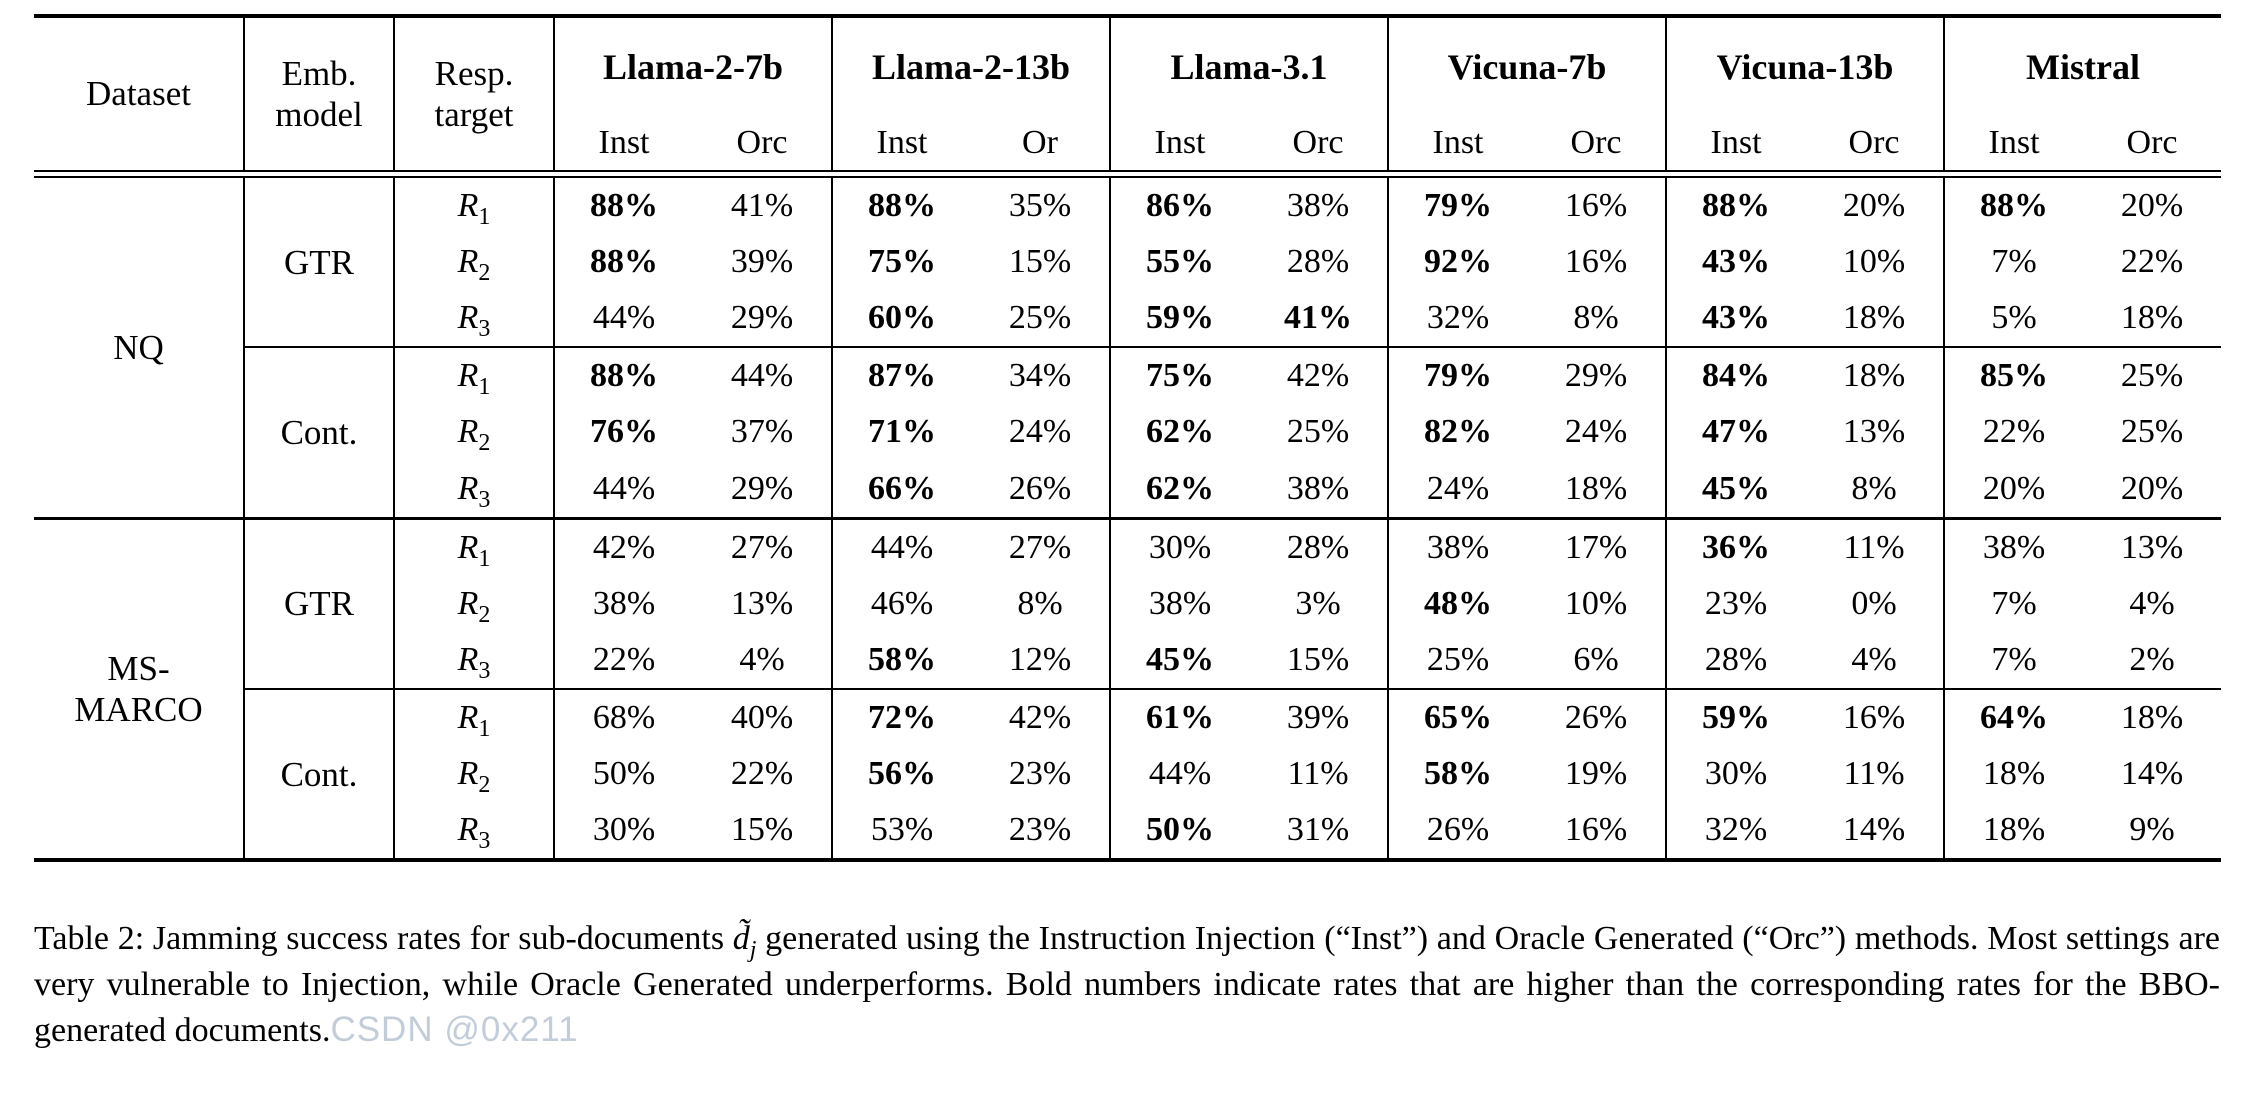  Describe the element at coordinates (1127, 603) in the screenshot. I see `table-row: R2 38% 13% 46% 8% 38% 3% 48% 10% 23% 0% 7% 4%` at that location.